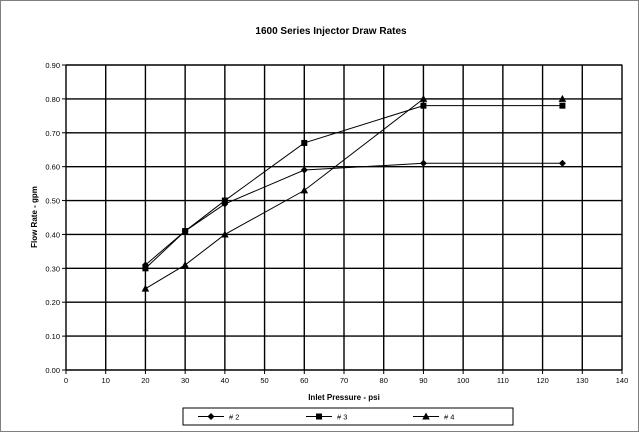 The height and width of the screenshot is (432, 639). Describe the element at coordinates (449, 417) in the screenshot. I see `legend-label: # 4` at that location.